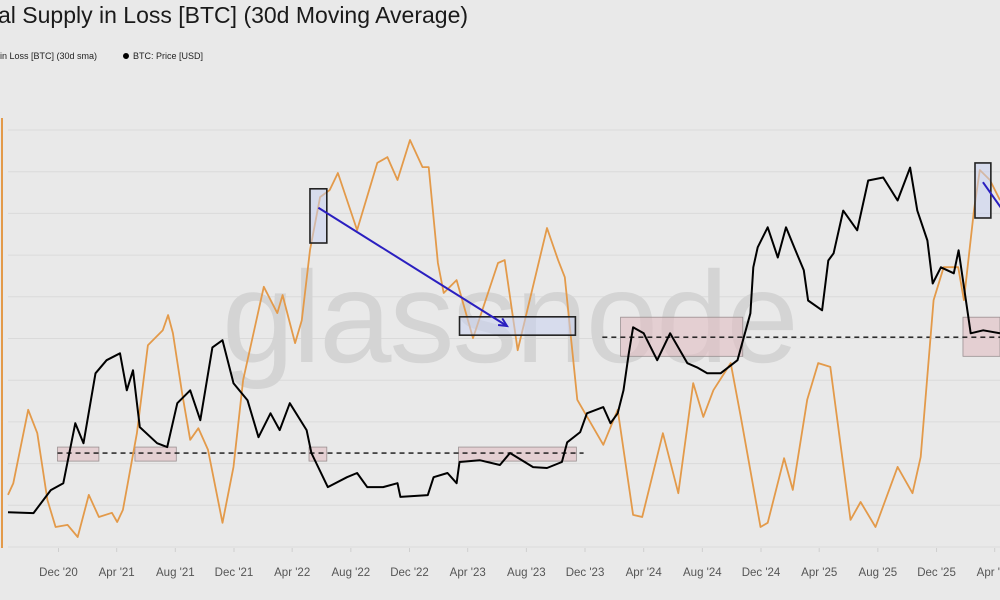  I want to click on x-tick-label: Apr '21, so click(117, 573).